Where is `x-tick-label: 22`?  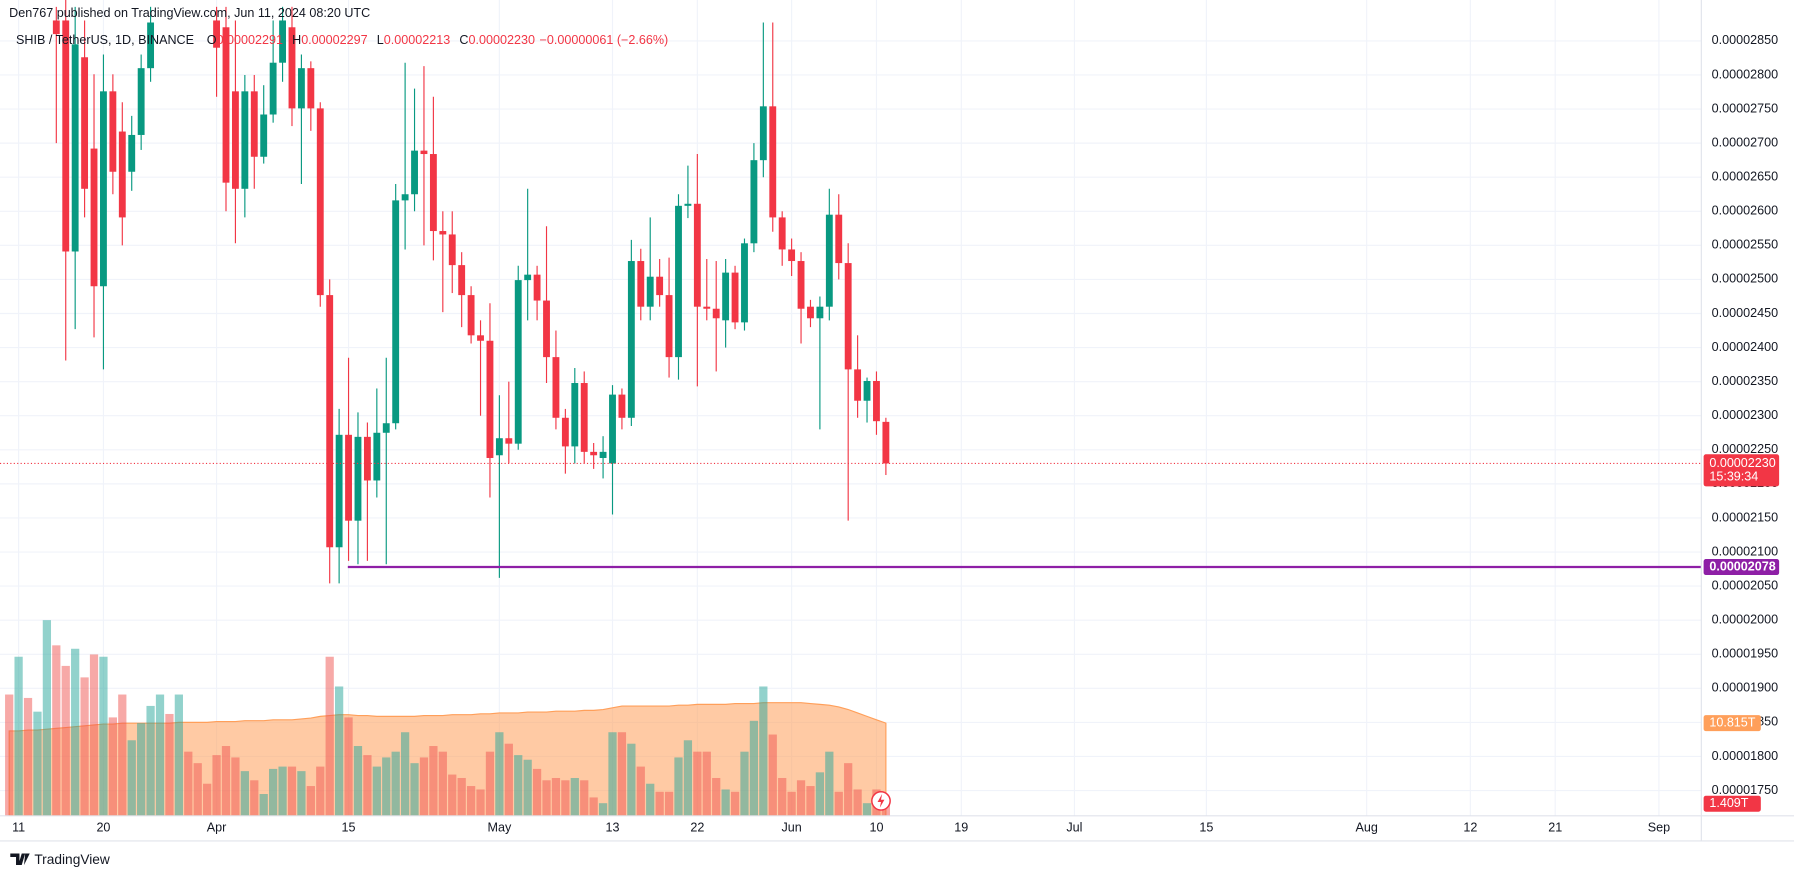
x-tick-label: 22 is located at coordinates (697, 828).